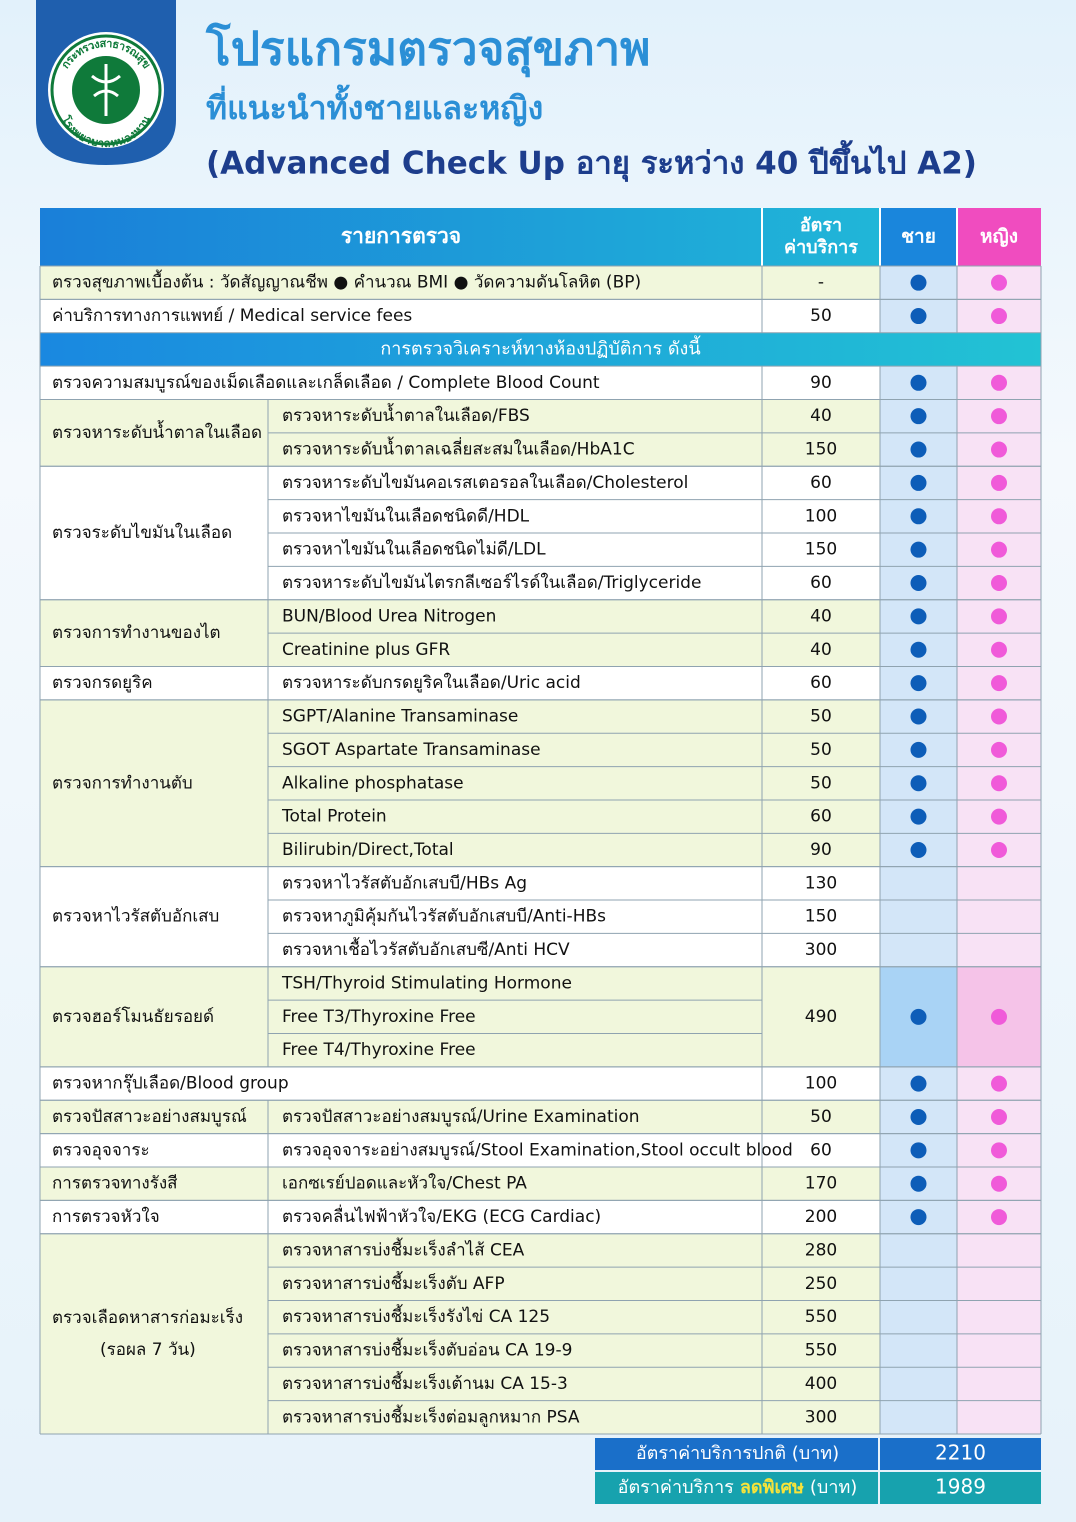 The height and width of the screenshot is (1522, 1076). What do you see at coordinates (772, 1487) in the screenshot?
I see `total-label-part: ลดพิเศษ` at bounding box center [772, 1487].